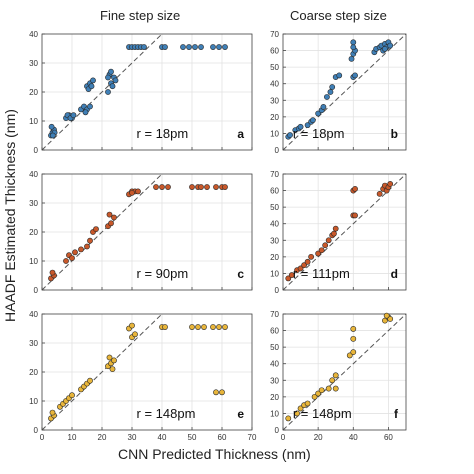 The height and width of the screenshot is (474, 474). What do you see at coordinates (163, 273) in the screenshot?
I see `annotation-r: r = 90pm` at bounding box center [163, 273].